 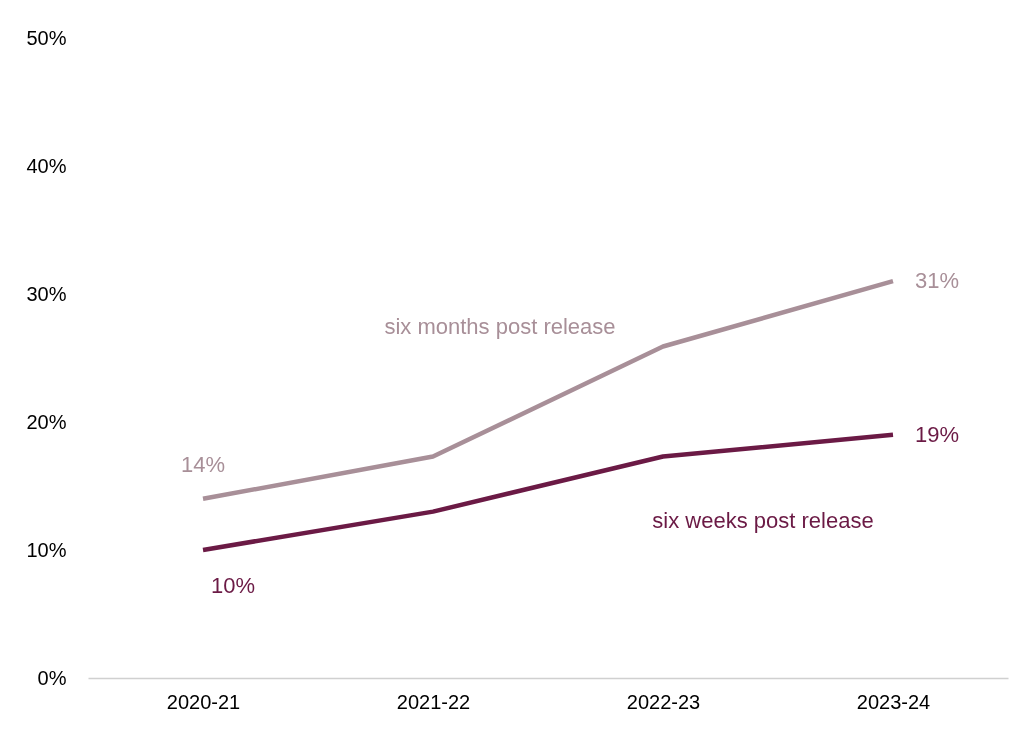 I want to click on y-tick-label: 40%, so click(x=46, y=165).